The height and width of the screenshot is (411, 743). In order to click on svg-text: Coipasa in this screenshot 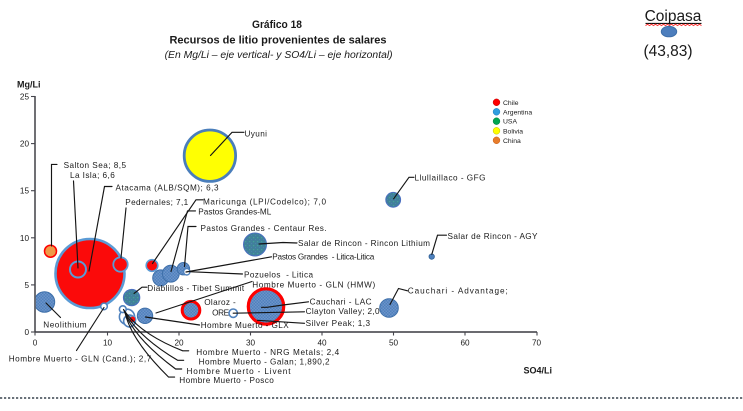, I will do `click(673, 16)`.